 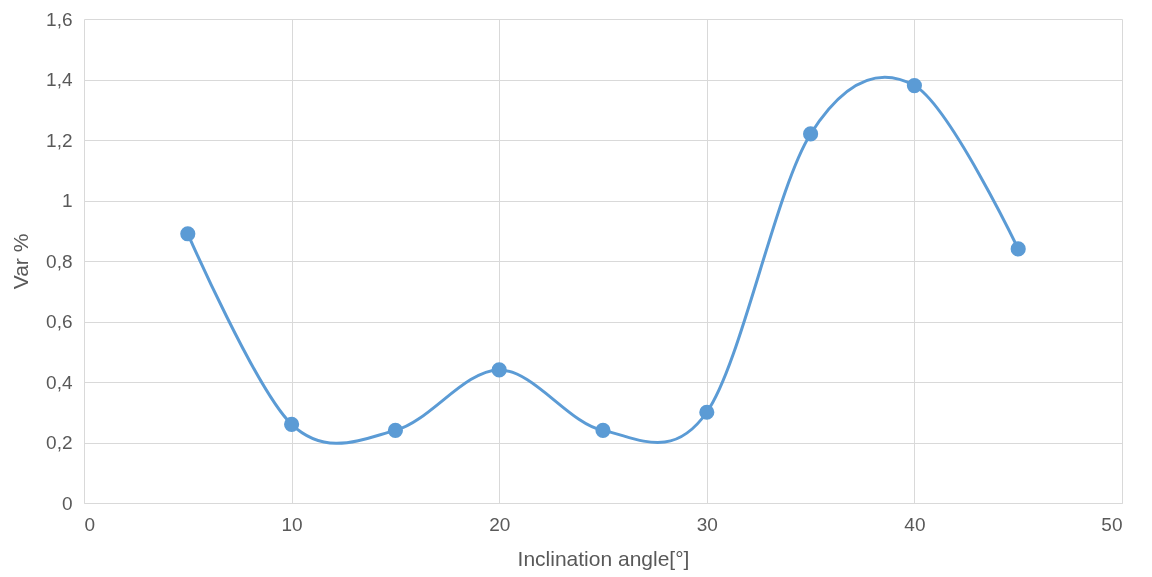 What do you see at coordinates (59, 261) in the screenshot?
I see `y-tick-label: 0,8` at bounding box center [59, 261].